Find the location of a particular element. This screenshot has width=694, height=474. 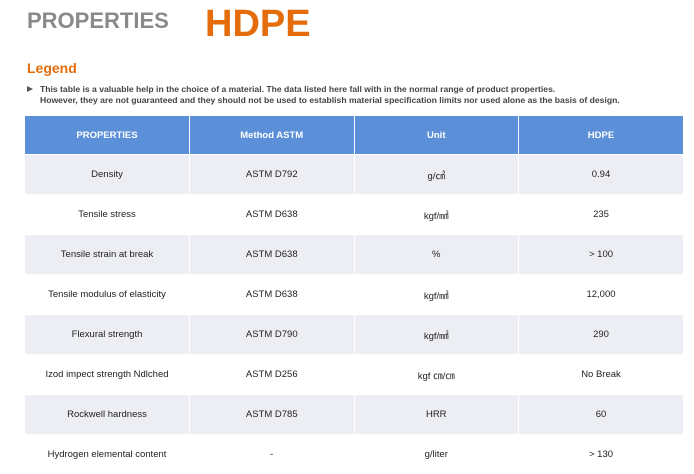

table-cell: ASTM D785 is located at coordinates (272, 415).